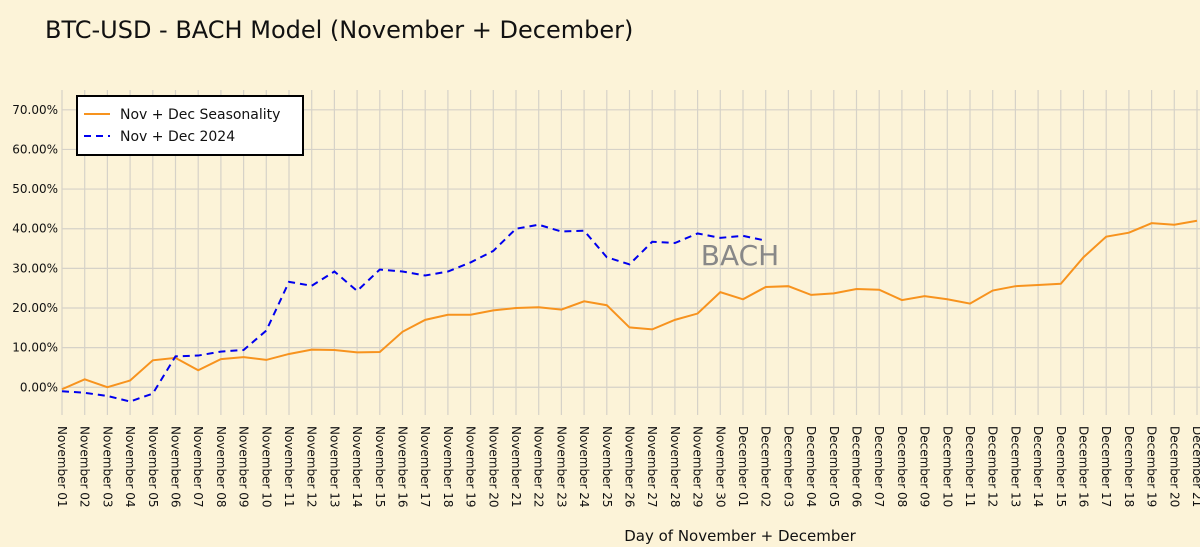 The height and width of the screenshot is (547, 1200). What do you see at coordinates (200, 115) in the screenshot?
I see `legend-label: Nov + Dec Seasonality` at bounding box center [200, 115].